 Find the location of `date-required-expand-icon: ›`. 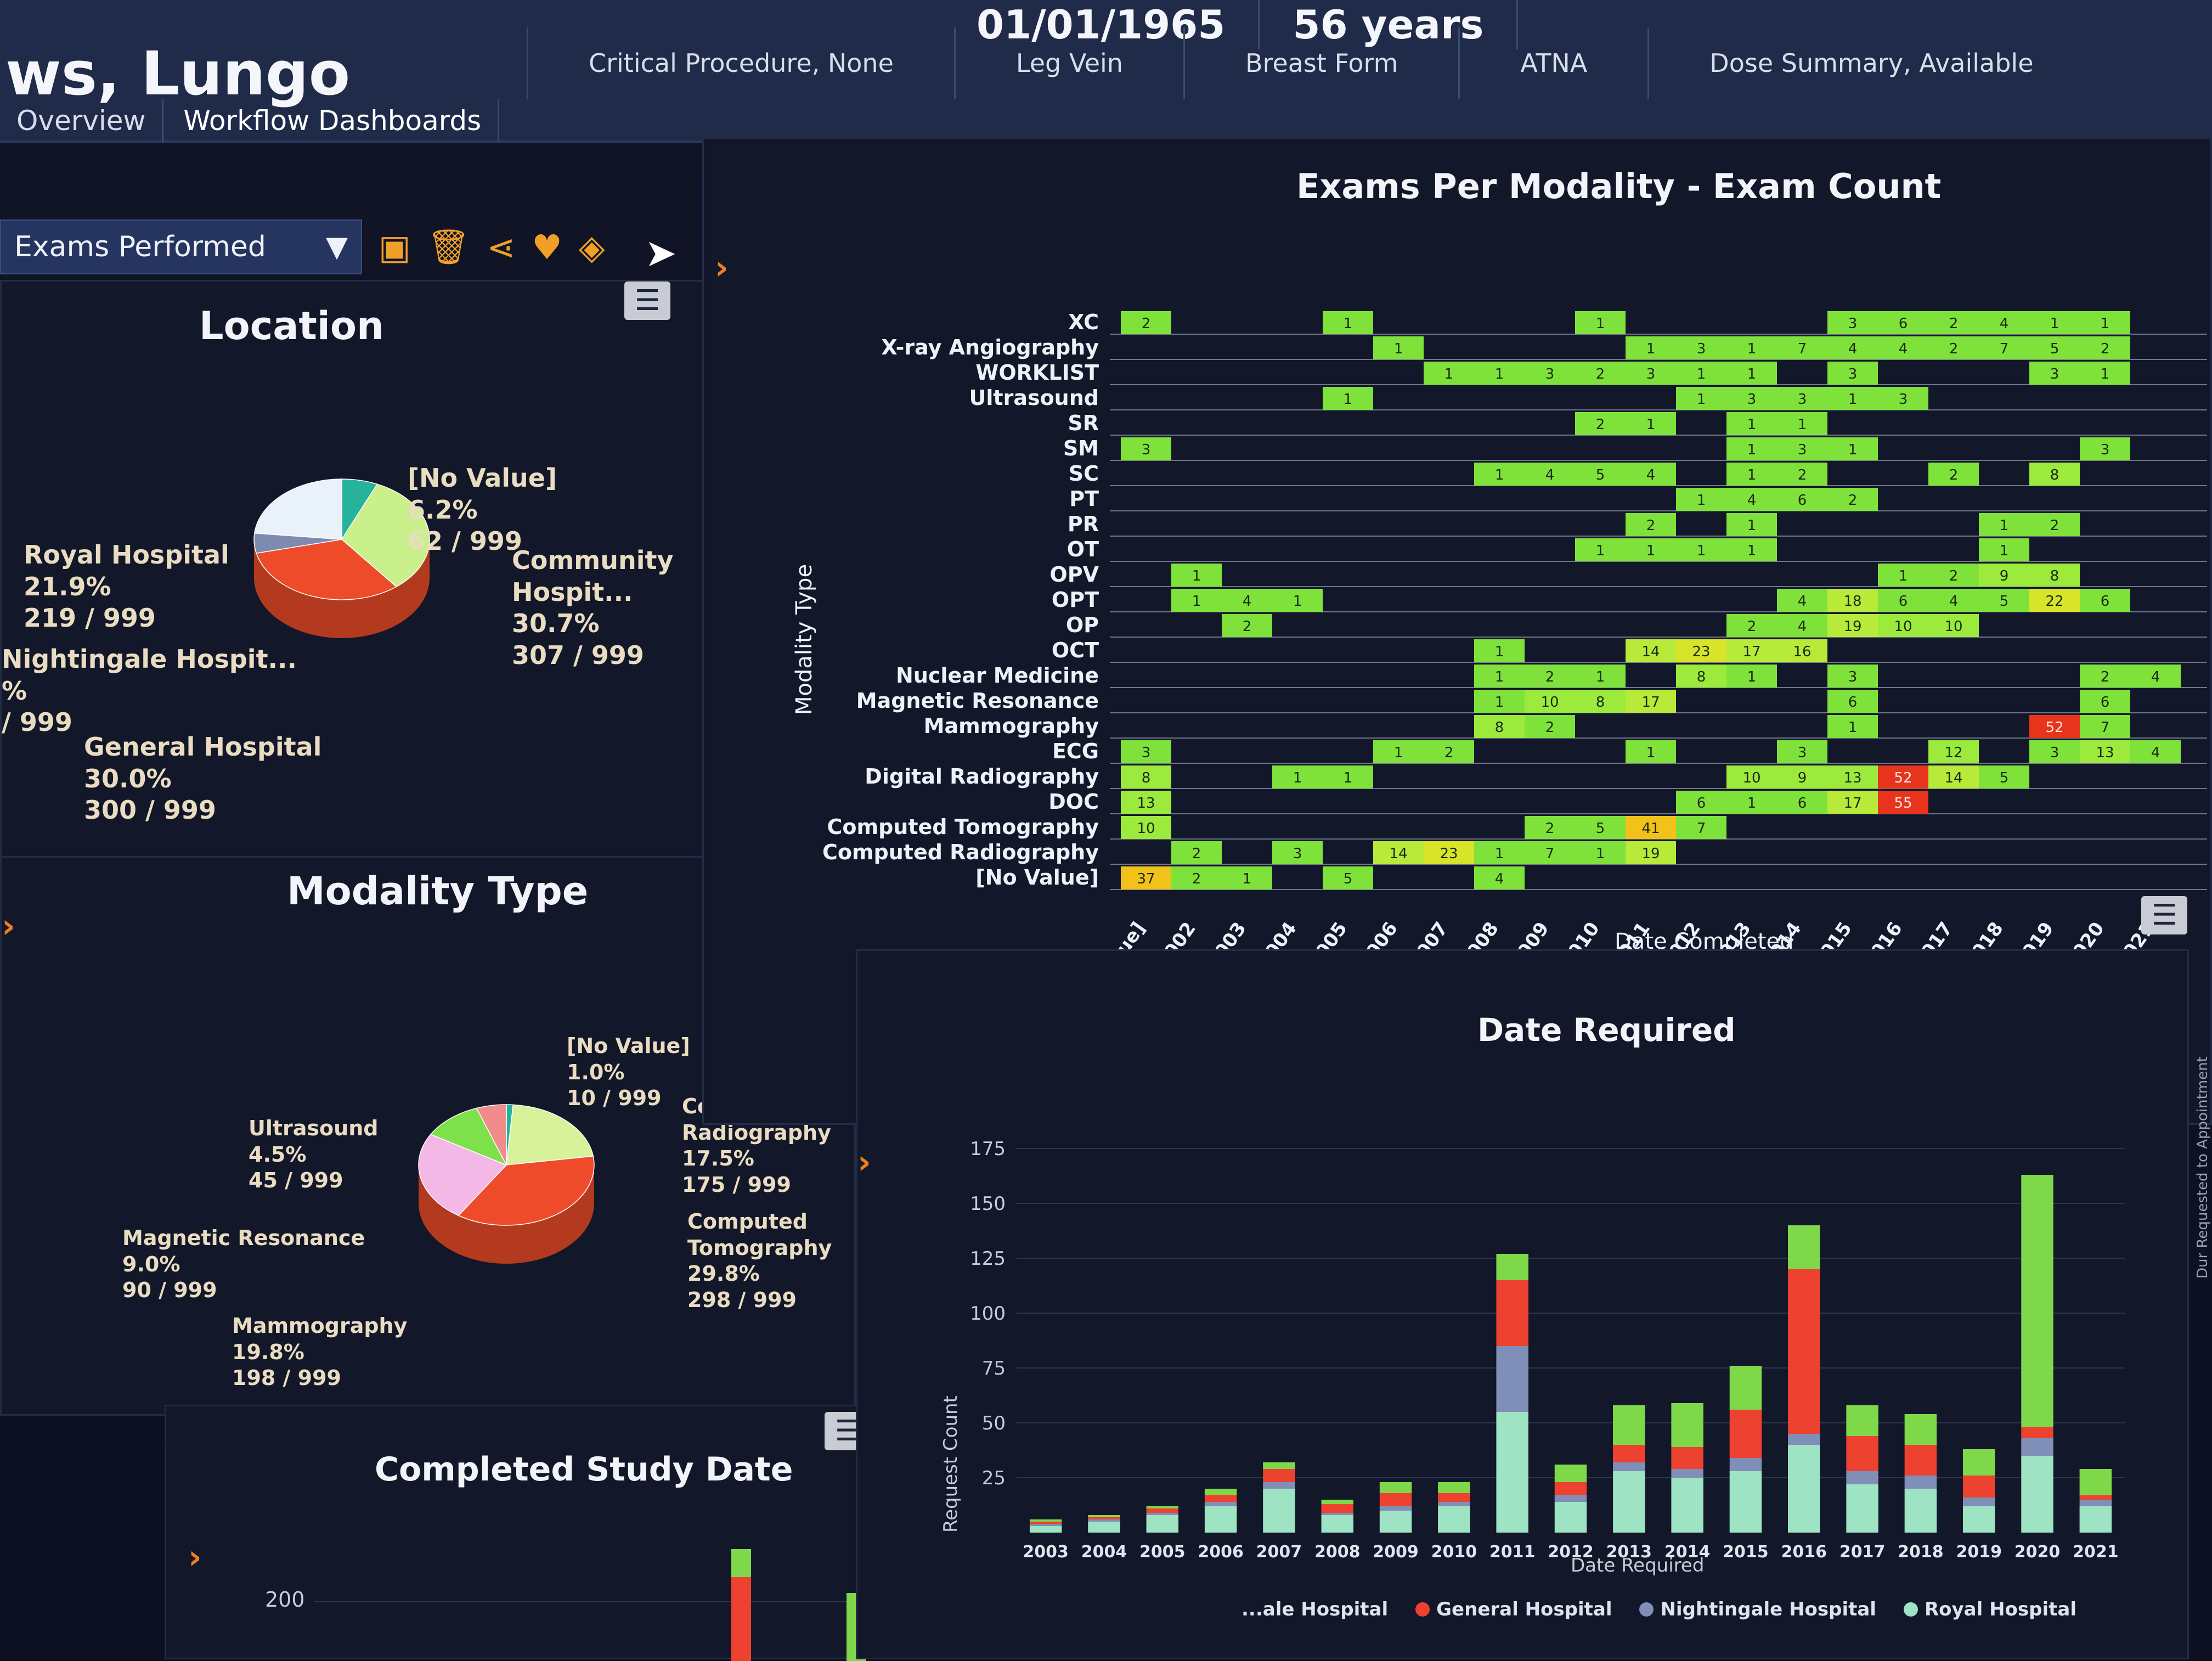

date-required-expand-icon: › is located at coordinates (864, 1162).